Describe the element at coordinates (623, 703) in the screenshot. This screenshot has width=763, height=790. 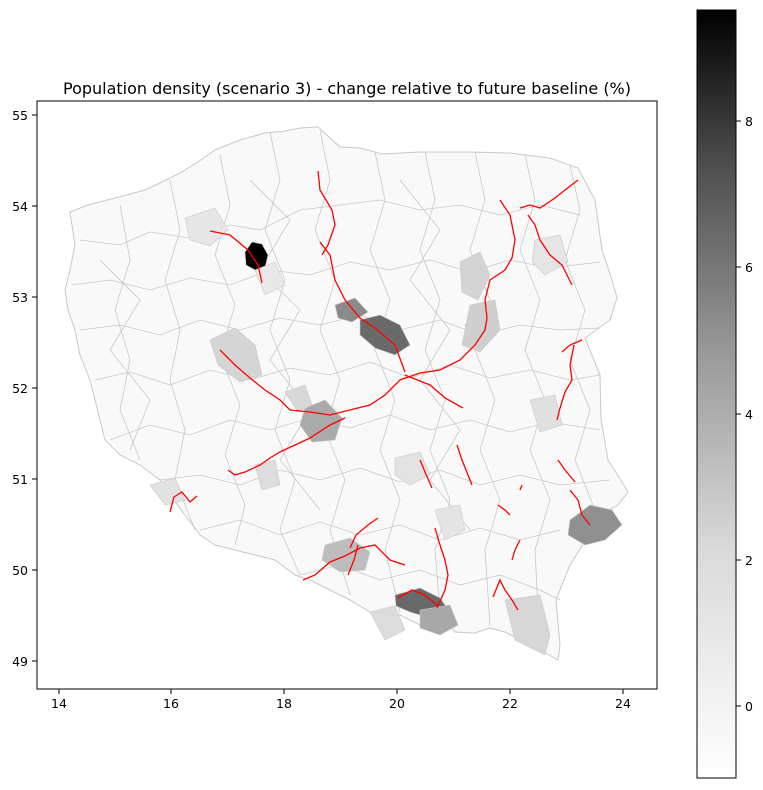
I see `x-tick-label: 24` at that location.